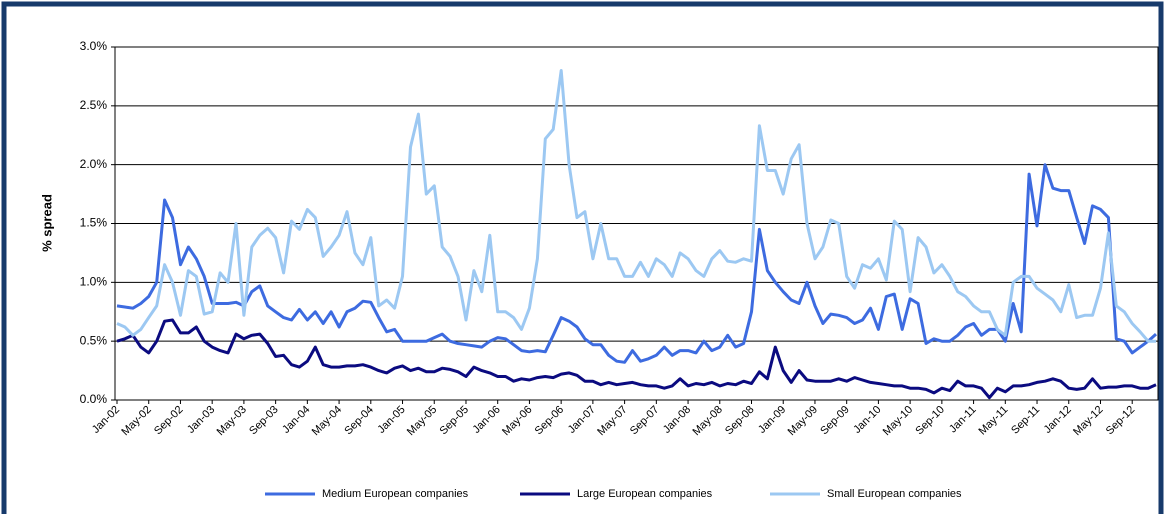 The height and width of the screenshot is (519, 1165). What do you see at coordinates (636, 359) in the screenshot?
I see `line-series` at bounding box center [636, 359].